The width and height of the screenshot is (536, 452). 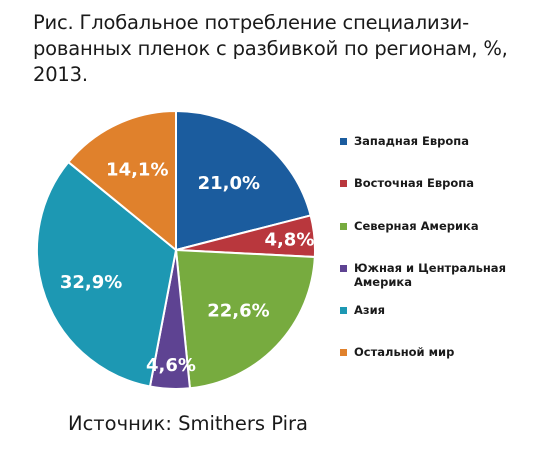 I want to click on legend-label: Южная и Центральная Америка, so click(x=430, y=275).